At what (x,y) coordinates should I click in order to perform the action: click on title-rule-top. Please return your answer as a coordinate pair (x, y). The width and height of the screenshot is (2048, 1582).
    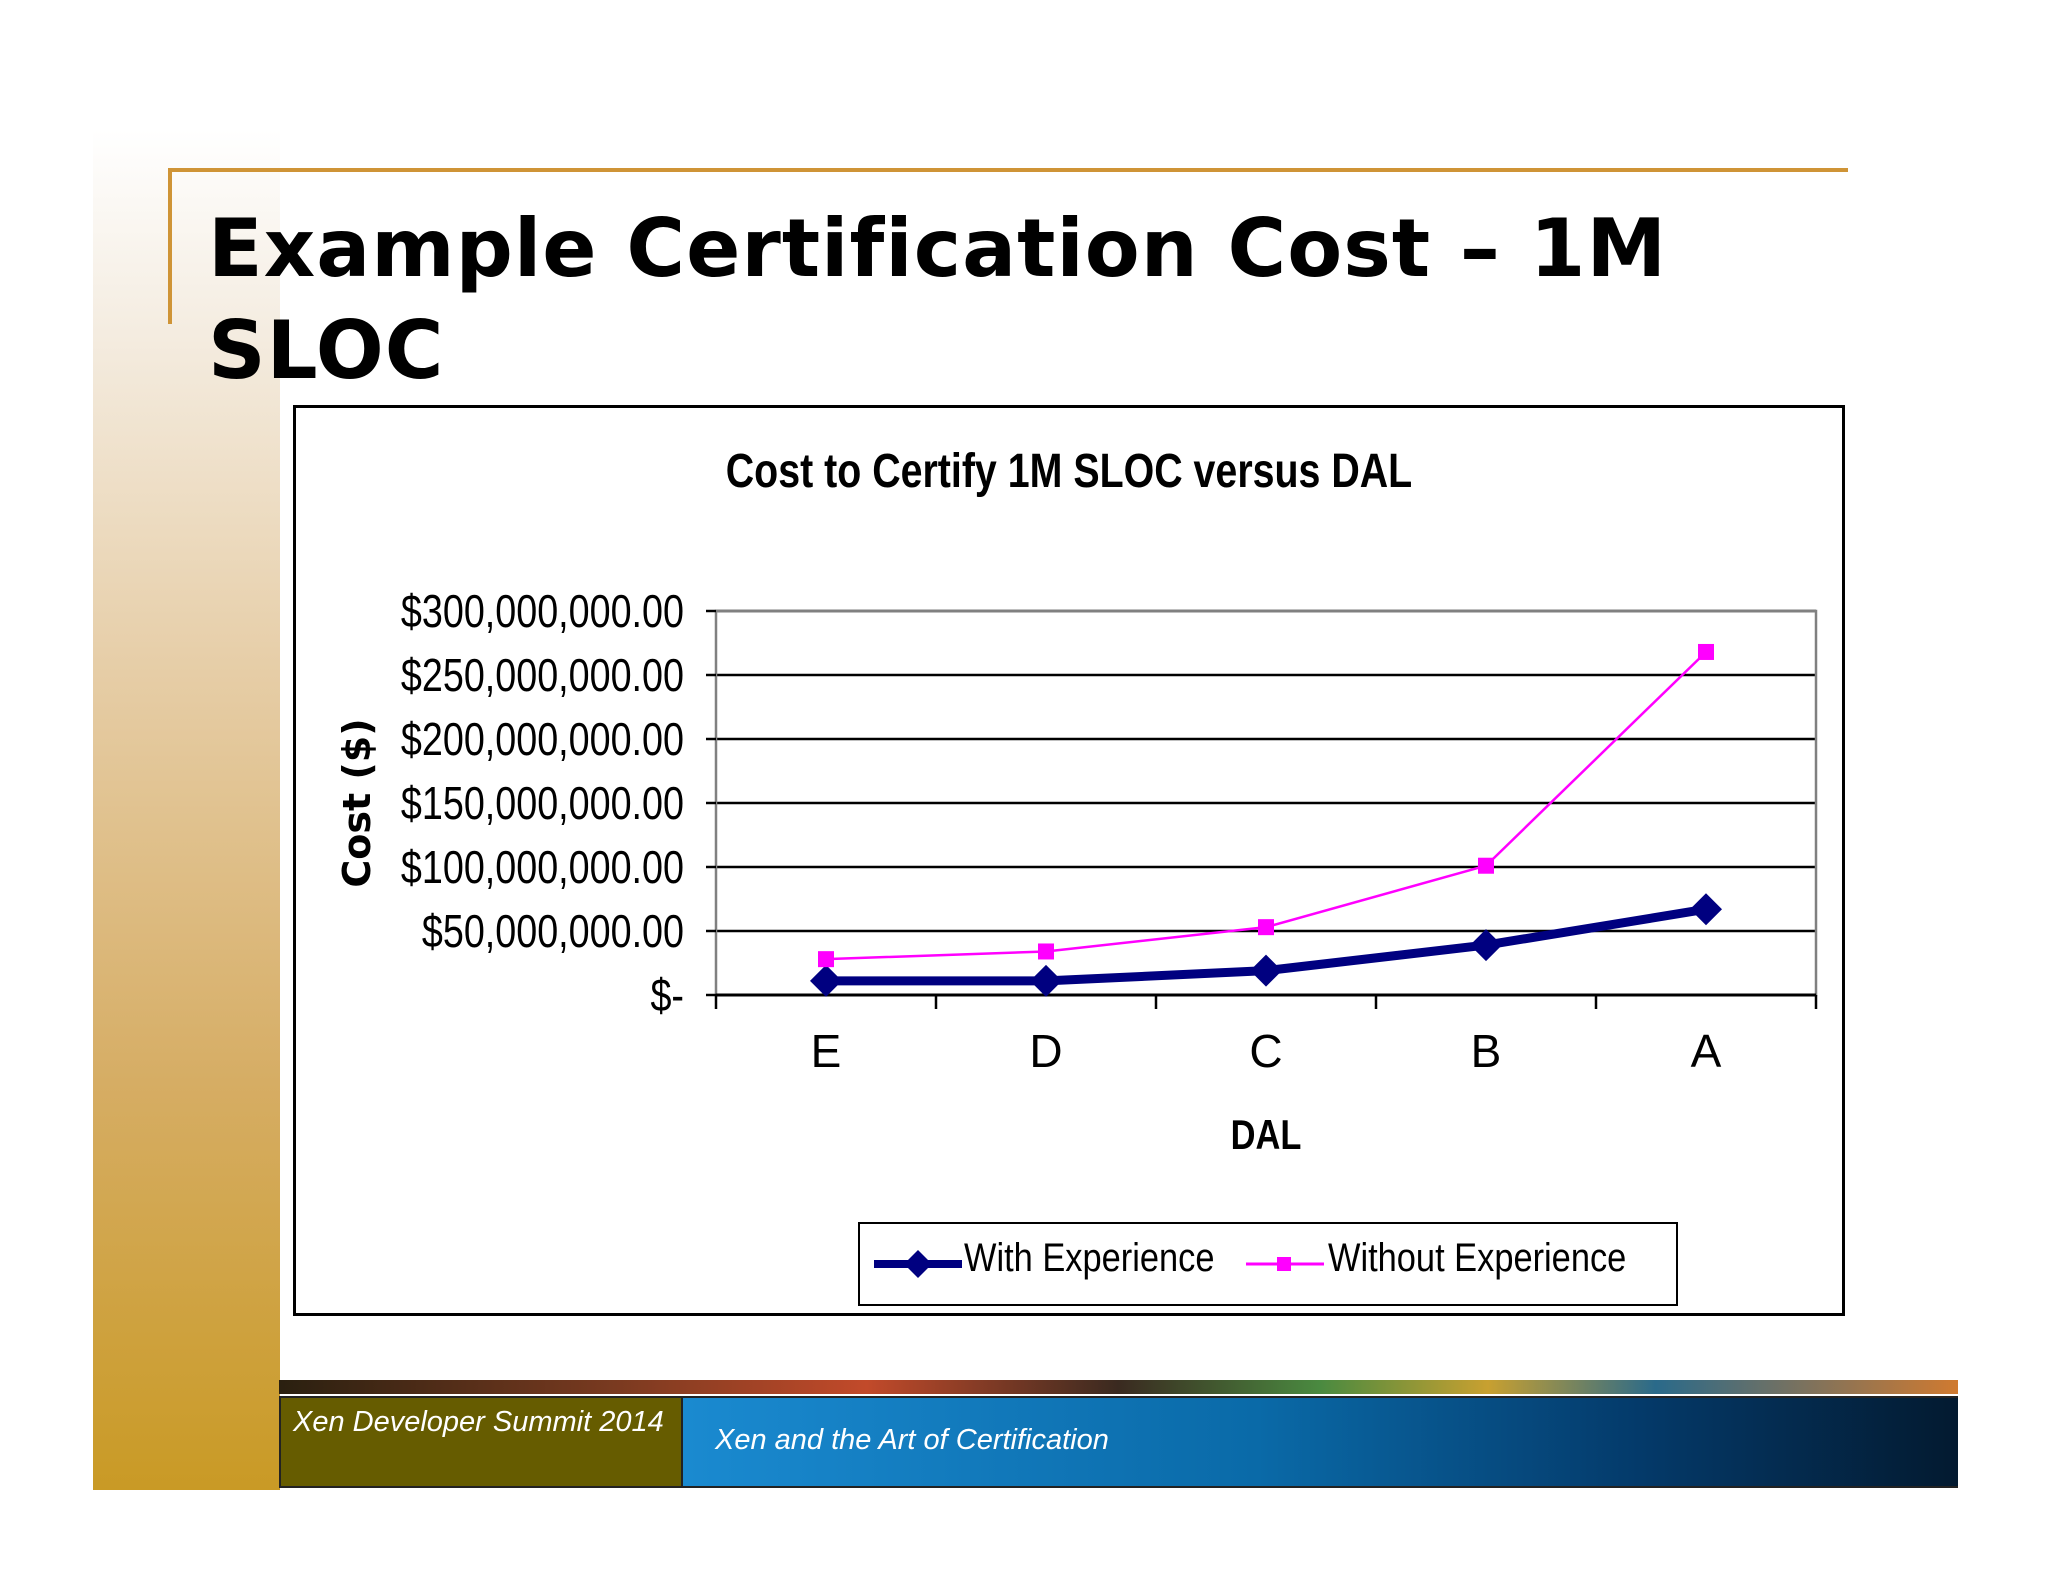
    Looking at the image, I should click on (1008, 170).